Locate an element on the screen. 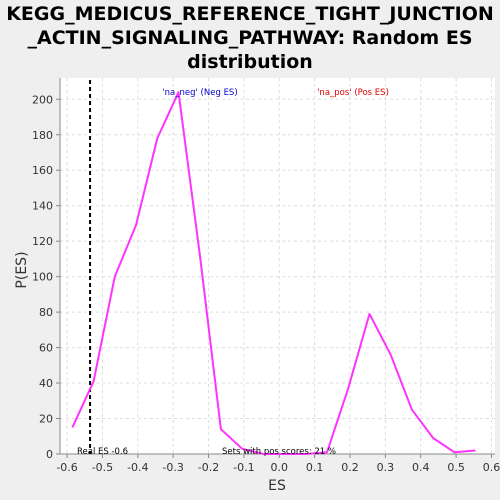 The height and width of the screenshot is (500, 500). x-tick-label: -0.4 is located at coordinates (137, 467).